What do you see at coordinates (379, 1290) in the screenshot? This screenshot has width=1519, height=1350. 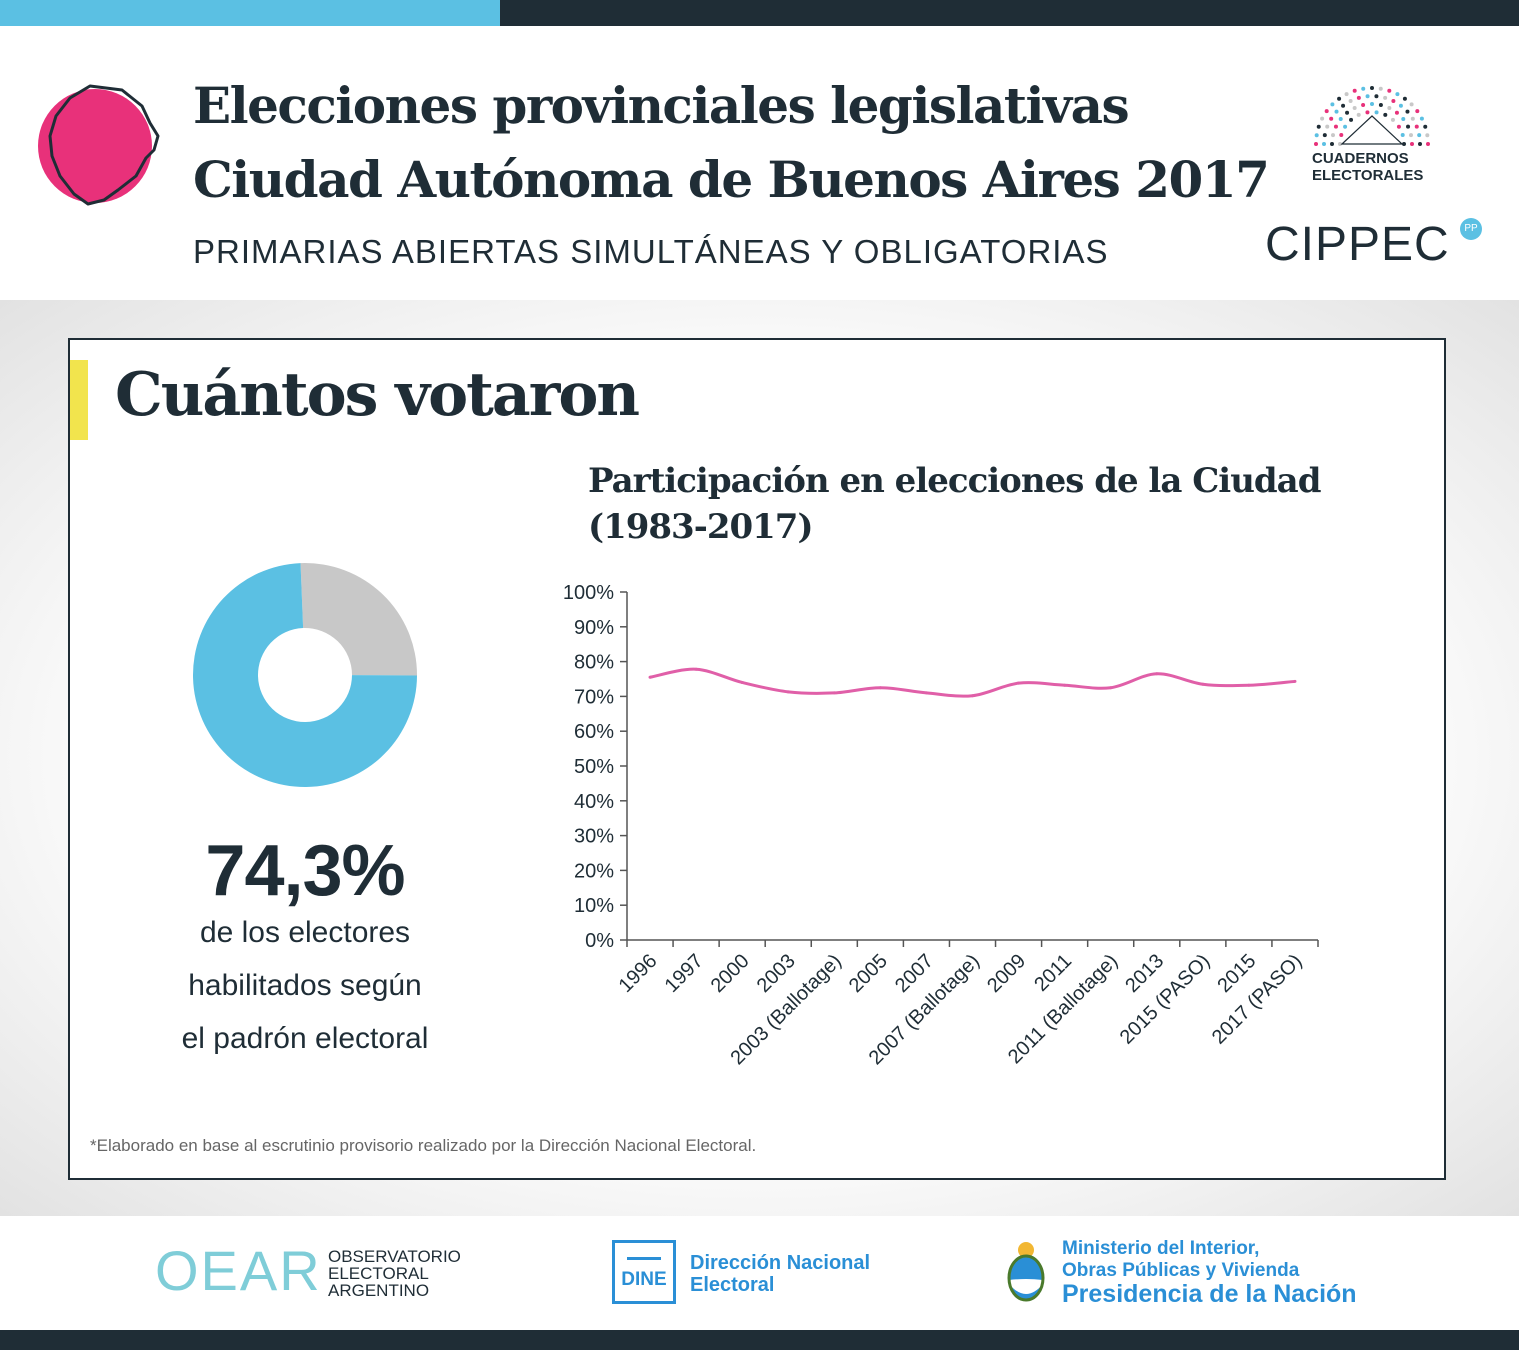 I see `oear-line3: ARGENTINO` at bounding box center [379, 1290].